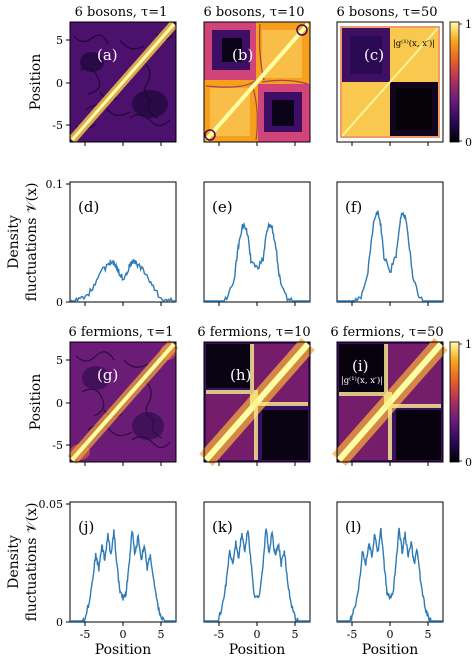  Describe the element at coordinates (59, 302) in the screenshot. I see `ytick-d-bottom: 0` at that location.